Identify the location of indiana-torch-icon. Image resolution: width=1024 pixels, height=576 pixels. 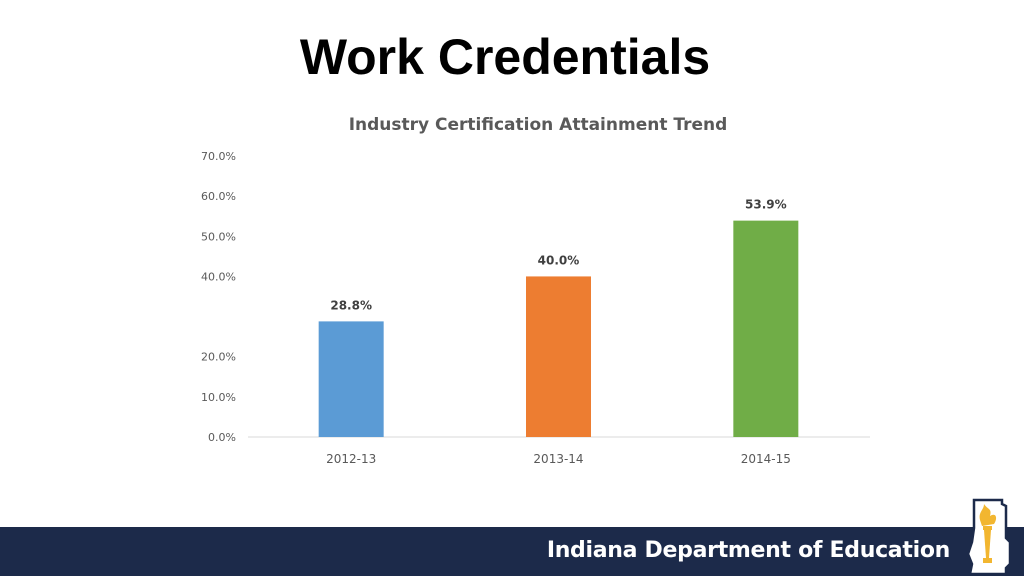
(989, 537).